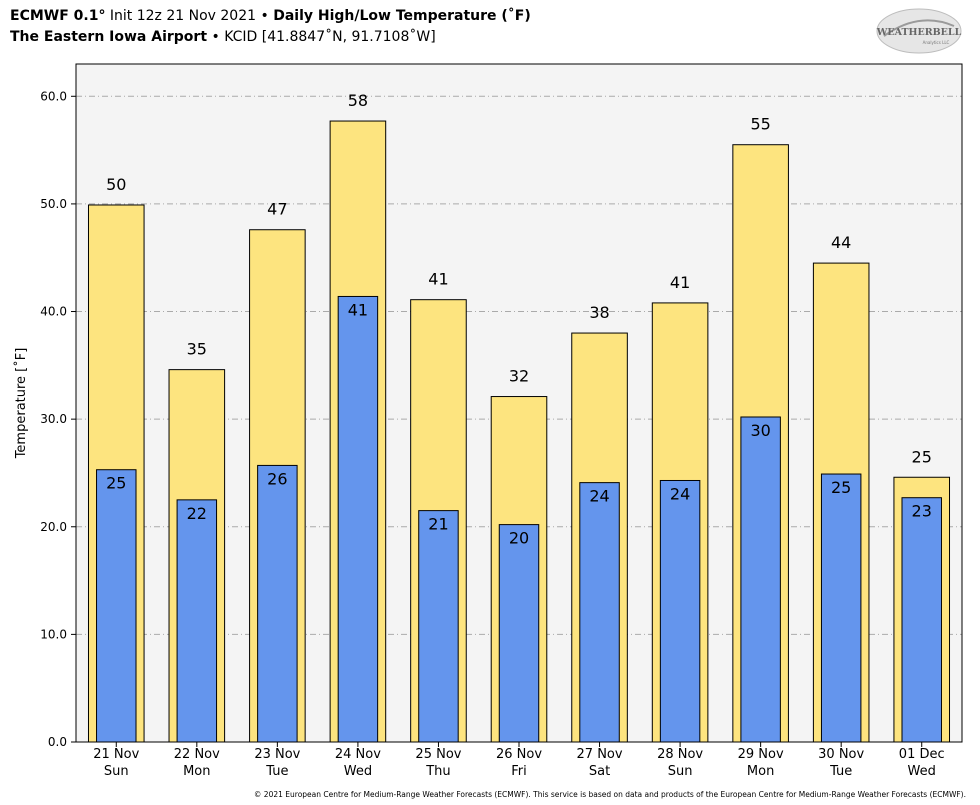  What do you see at coordinates (761, 754) in the screenshot?
I see `x-tick-label-date: 29 Nov` at bounding box center [761, 754].